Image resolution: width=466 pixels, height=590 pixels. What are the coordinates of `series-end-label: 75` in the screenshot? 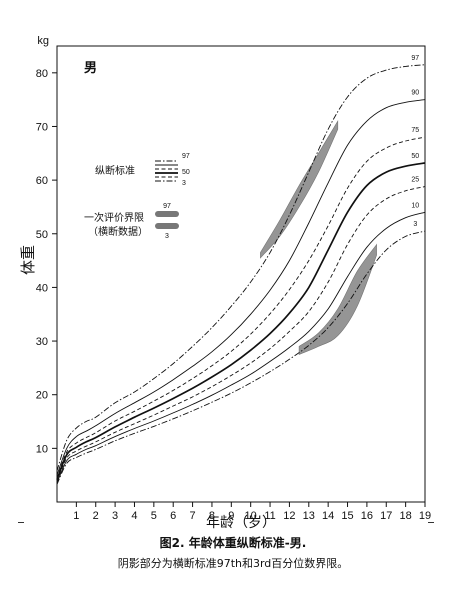 It's located at (415, 130).